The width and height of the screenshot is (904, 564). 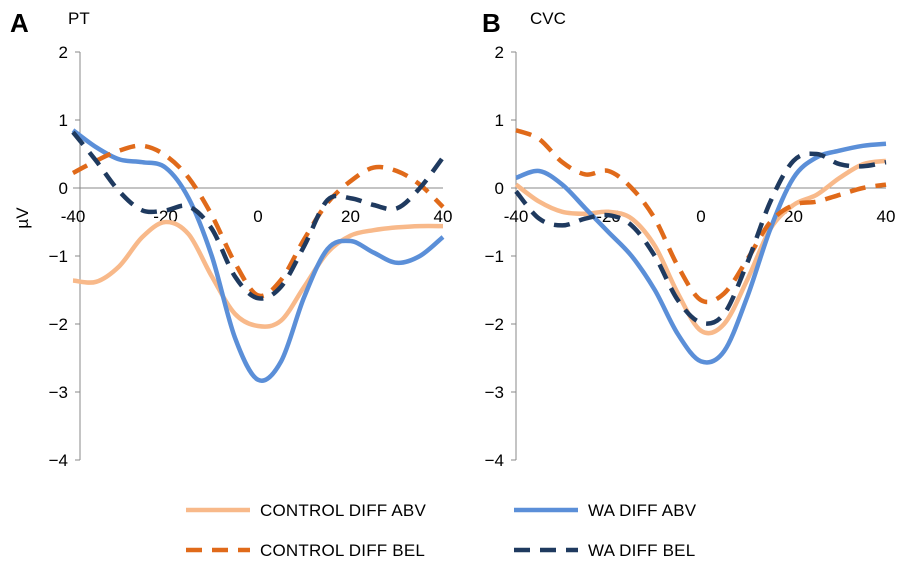 I want to click on legend-item: CONTROL DIFF ABV, so click(x=306, y=510).